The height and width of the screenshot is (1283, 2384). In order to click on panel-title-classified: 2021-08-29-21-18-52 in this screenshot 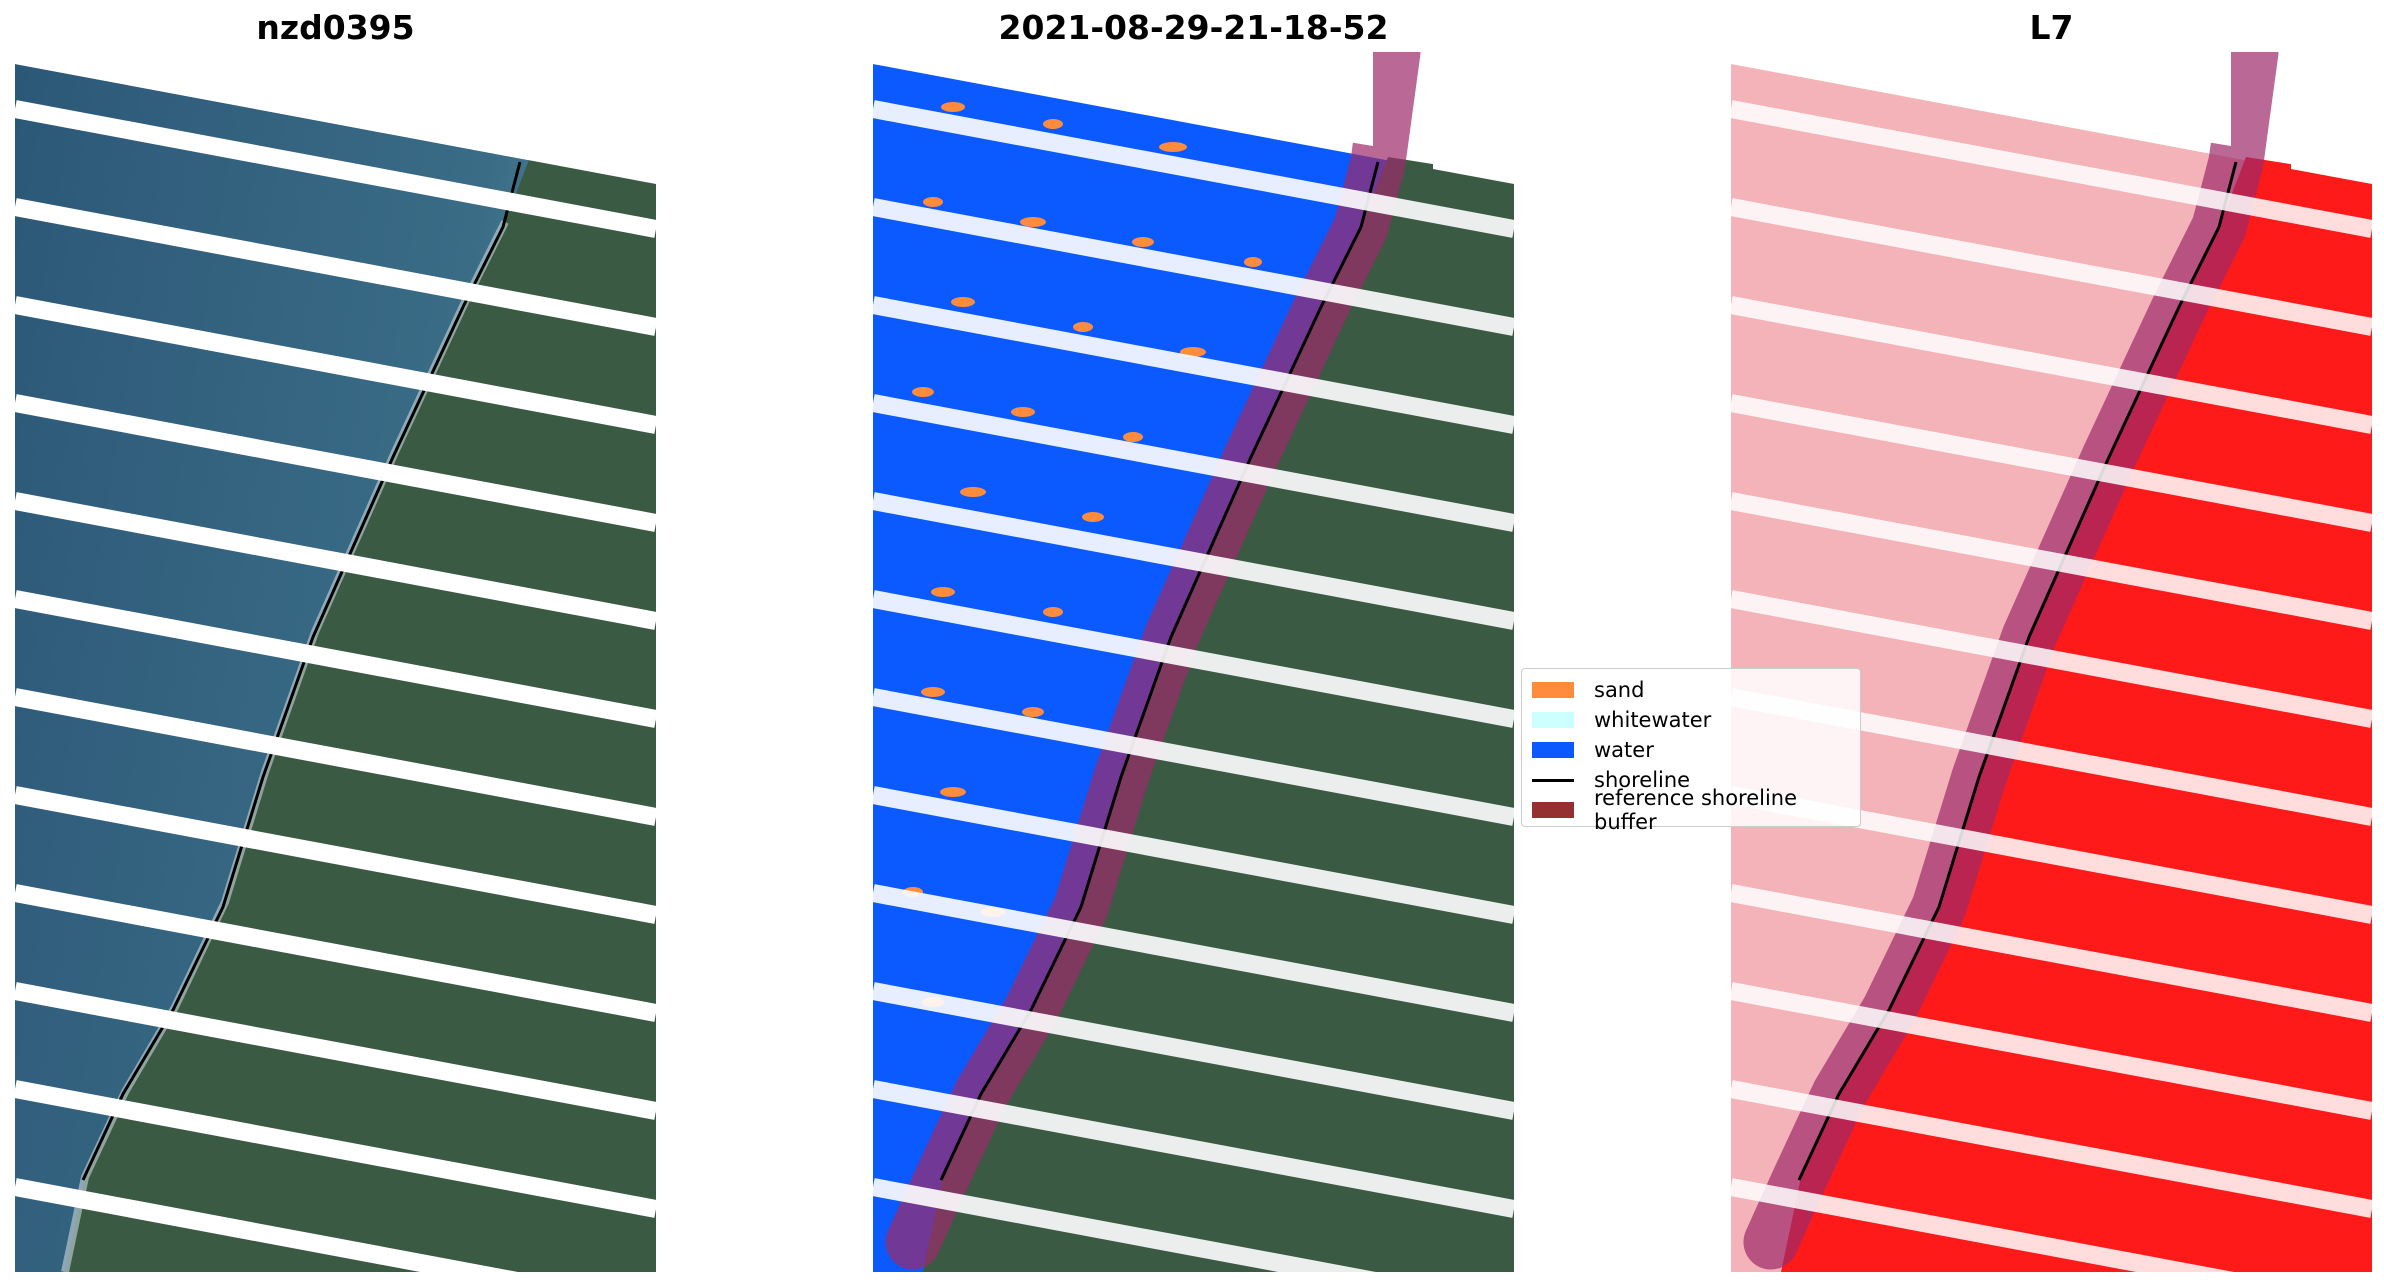, I will do `click(1193, 27)`.